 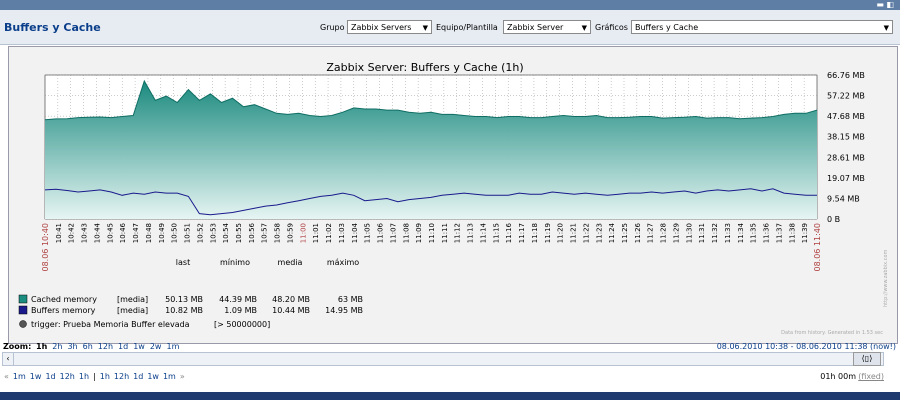 I want to click on zoom-option-2w: 2w, so click(x=155, y=346).